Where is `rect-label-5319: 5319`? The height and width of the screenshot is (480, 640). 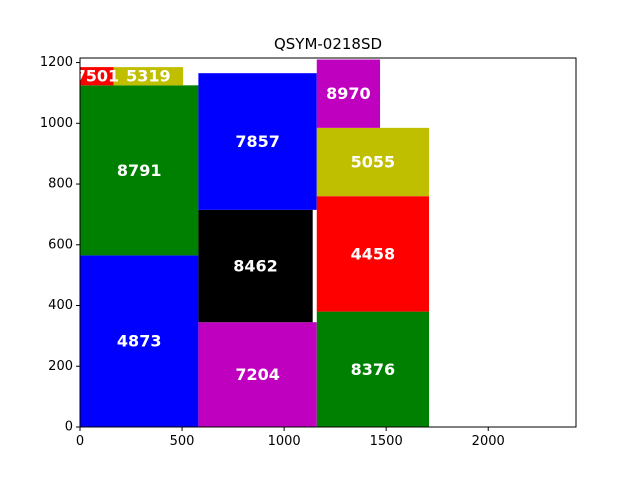
rect-label-5319: 5319 is located at coordinates (148, 76).